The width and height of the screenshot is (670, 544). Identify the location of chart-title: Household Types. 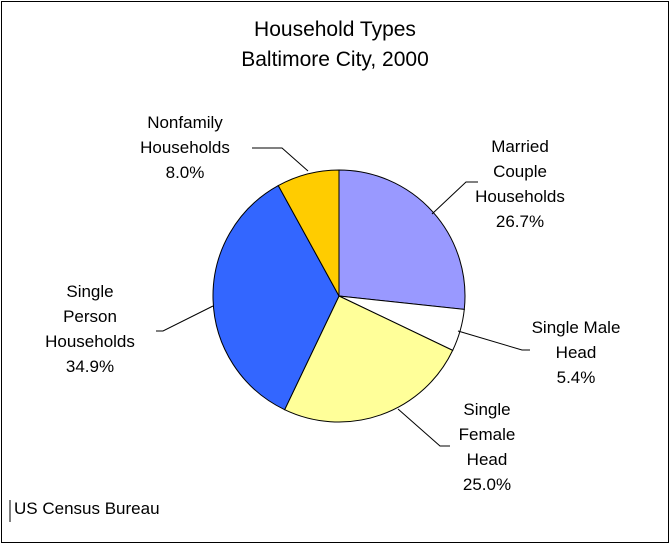
(335, 29).